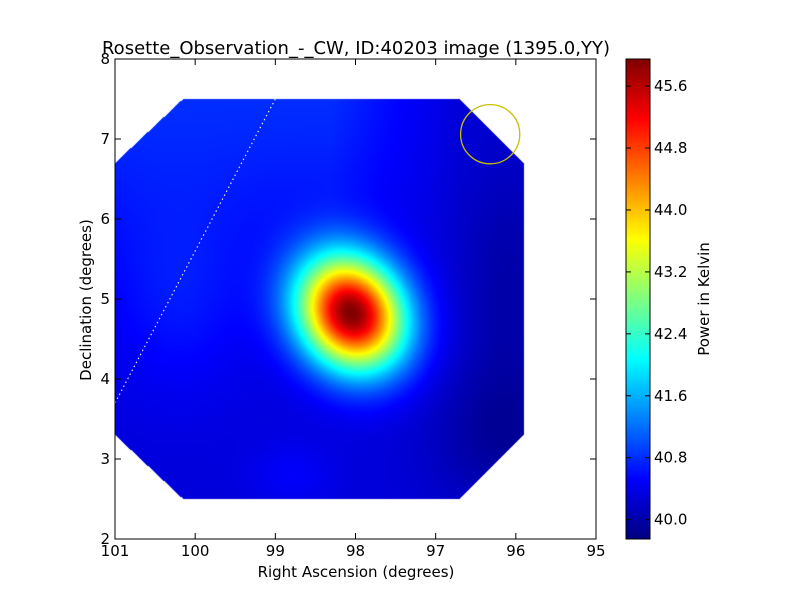  What do you see at coordinates (670, 396) in the screenshot?
I see `colorbar-tick-label: 41.6` at bounding box center [670, 396].